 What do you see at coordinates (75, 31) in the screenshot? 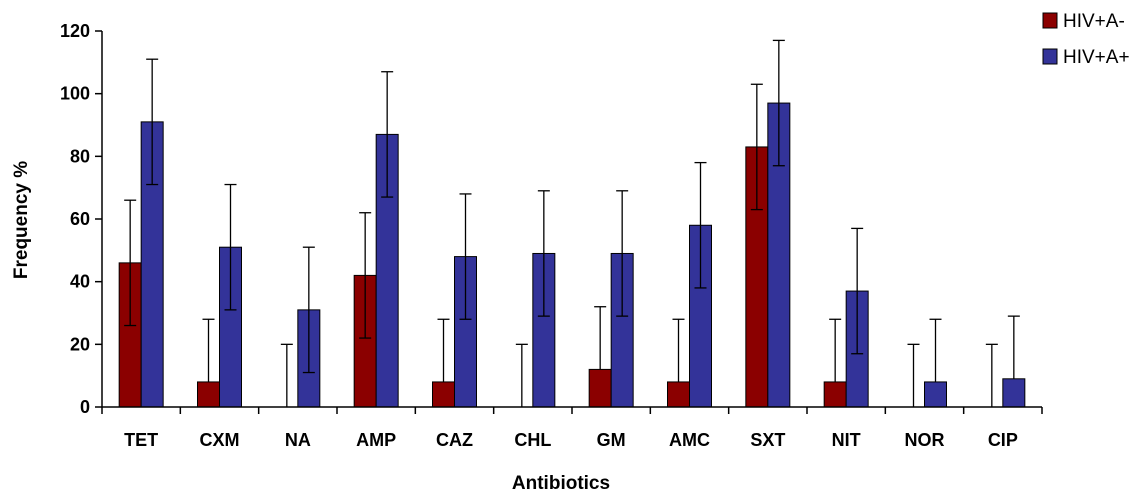
I see `y-tick-label: 120` at bounding box center [75, 31].